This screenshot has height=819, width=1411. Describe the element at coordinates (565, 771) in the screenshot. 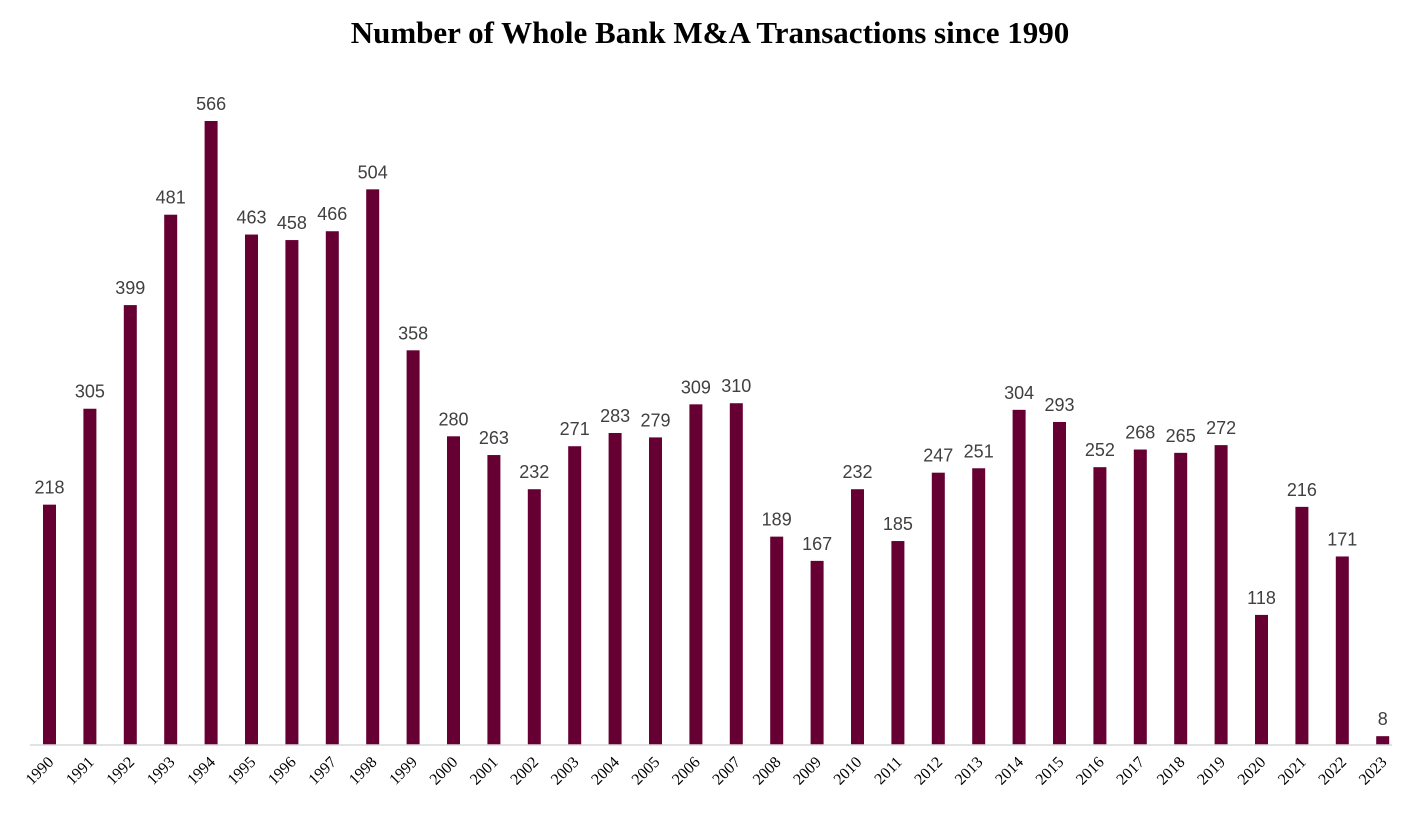

I see `x-tick-label-2003: 2003` at that location.